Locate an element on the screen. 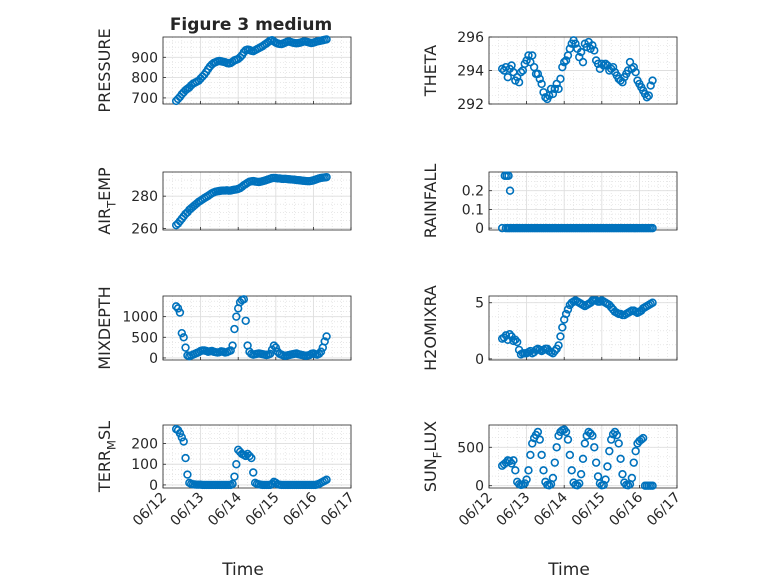 The height and width of the screenshot is (583, 778). panel-pressure: 700 800 900 PRESSURE is located at coordinates (223, 70).